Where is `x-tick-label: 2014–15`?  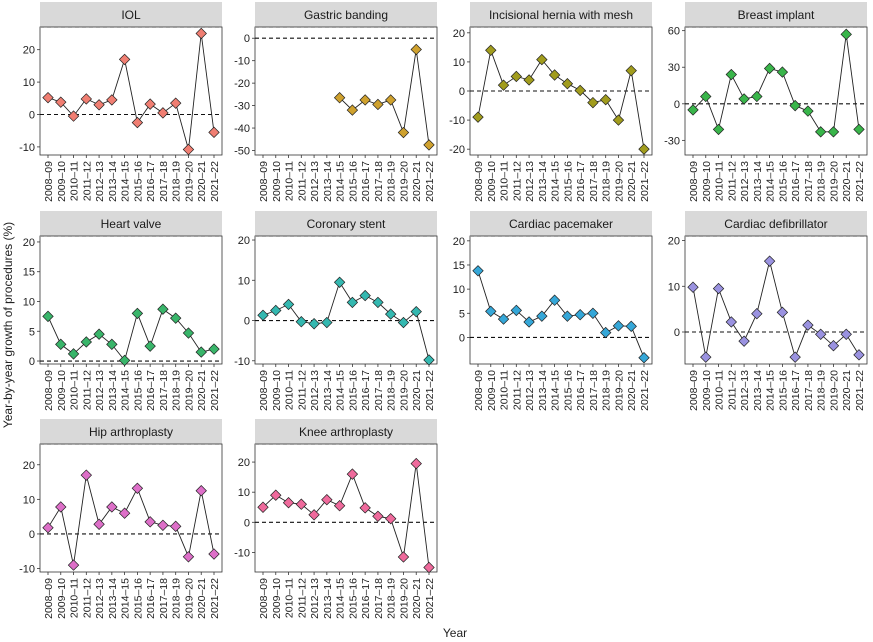
x-tick-label: 2014–15 is located at coordinates (126, 390).